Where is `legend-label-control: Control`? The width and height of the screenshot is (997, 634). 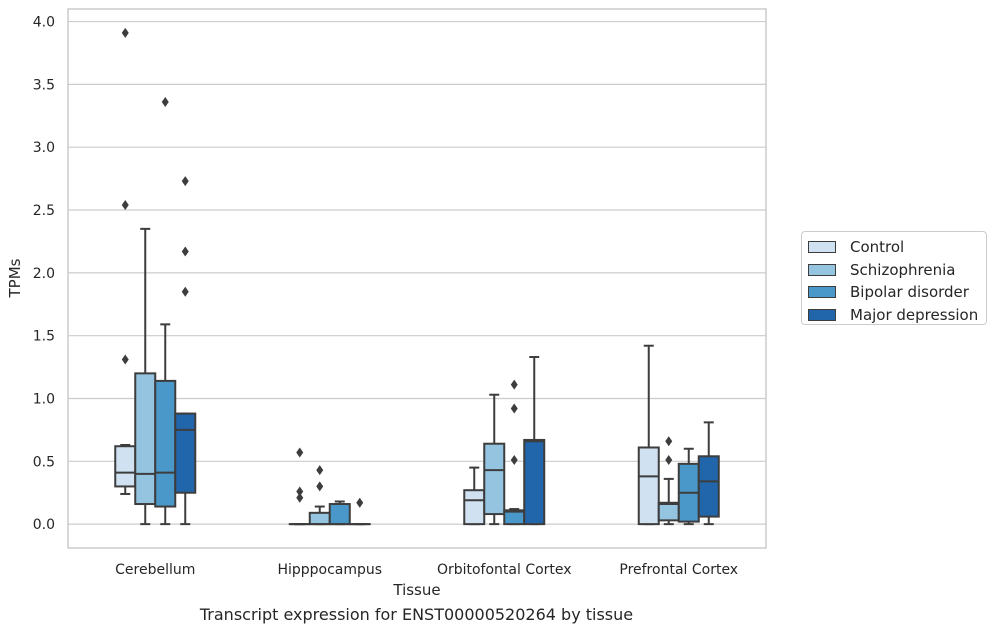 legend-label-control: Control is located at coordinates (877, 247).